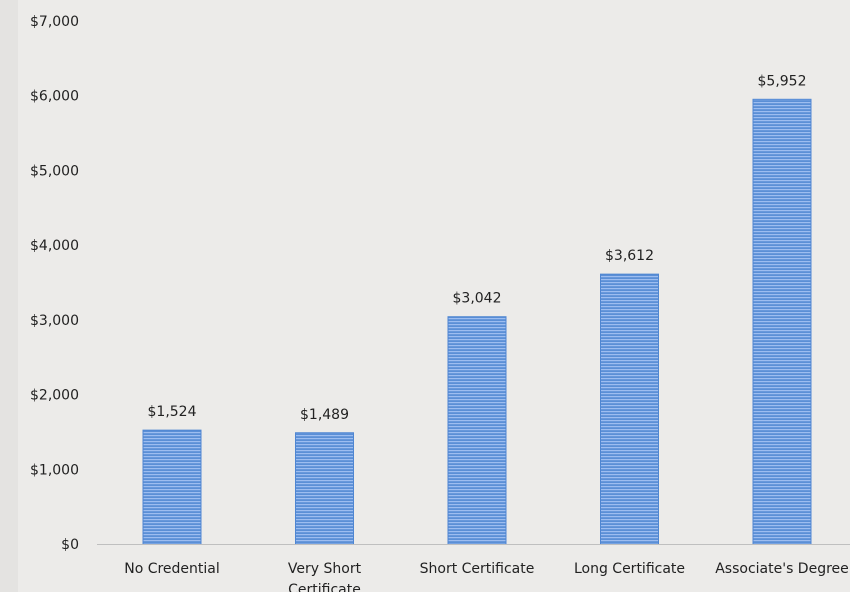 Image resolution: width=850 pixels, height=592 pixels. I want to click on x-tick-label: Associate's Degree, so click(782, 569).